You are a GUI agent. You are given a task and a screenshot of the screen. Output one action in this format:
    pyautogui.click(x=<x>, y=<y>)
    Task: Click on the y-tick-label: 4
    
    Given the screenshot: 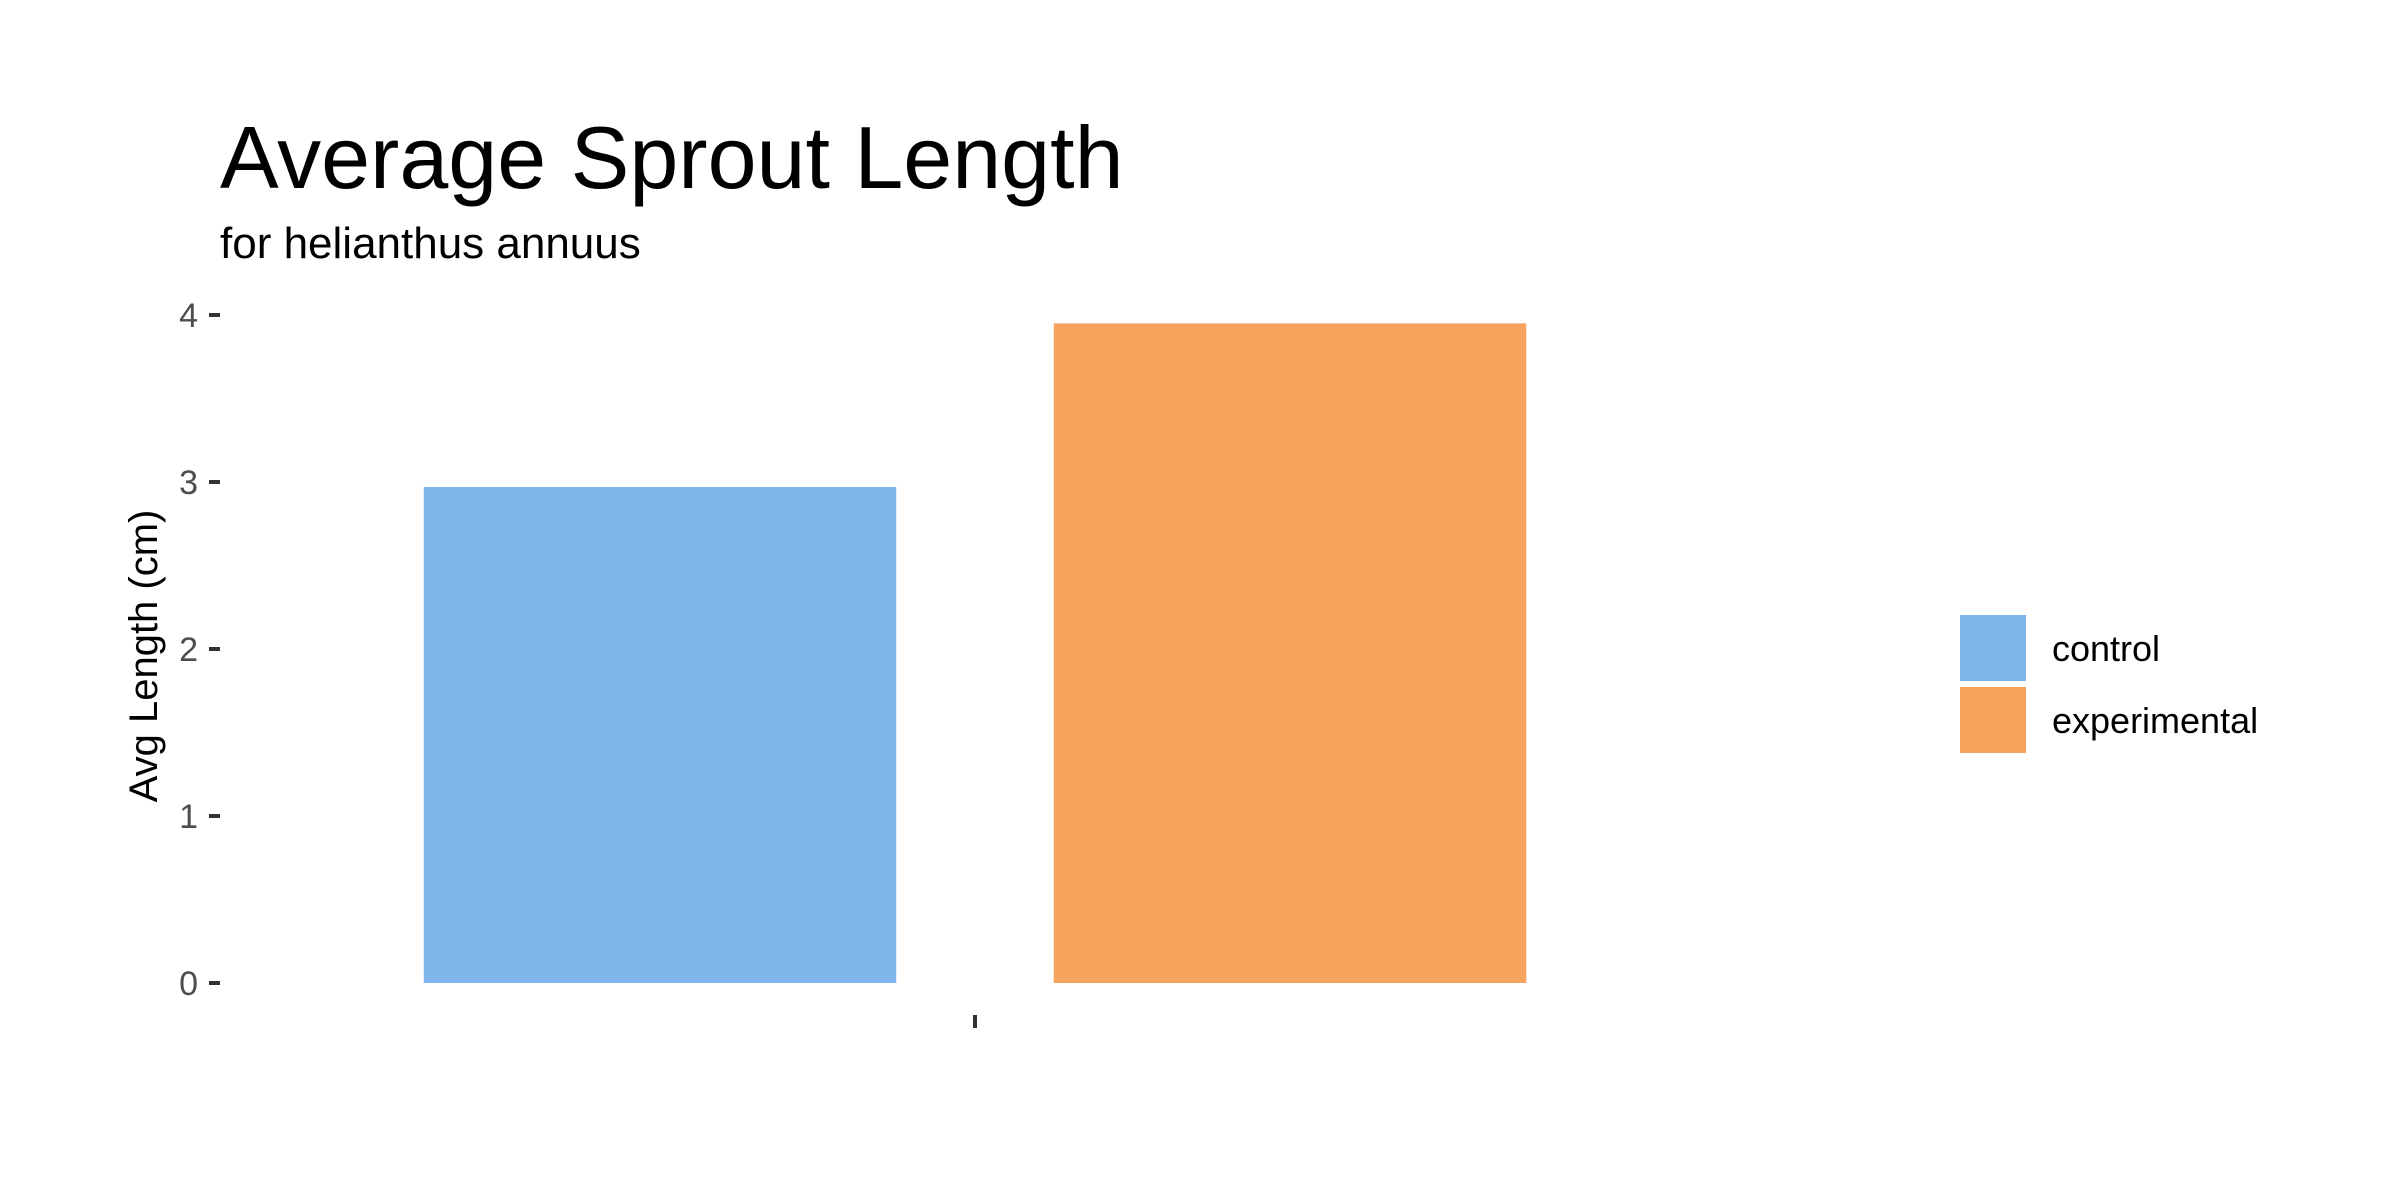 What is the action you would take?
    pyautogui.click(x=188, y=316)
    